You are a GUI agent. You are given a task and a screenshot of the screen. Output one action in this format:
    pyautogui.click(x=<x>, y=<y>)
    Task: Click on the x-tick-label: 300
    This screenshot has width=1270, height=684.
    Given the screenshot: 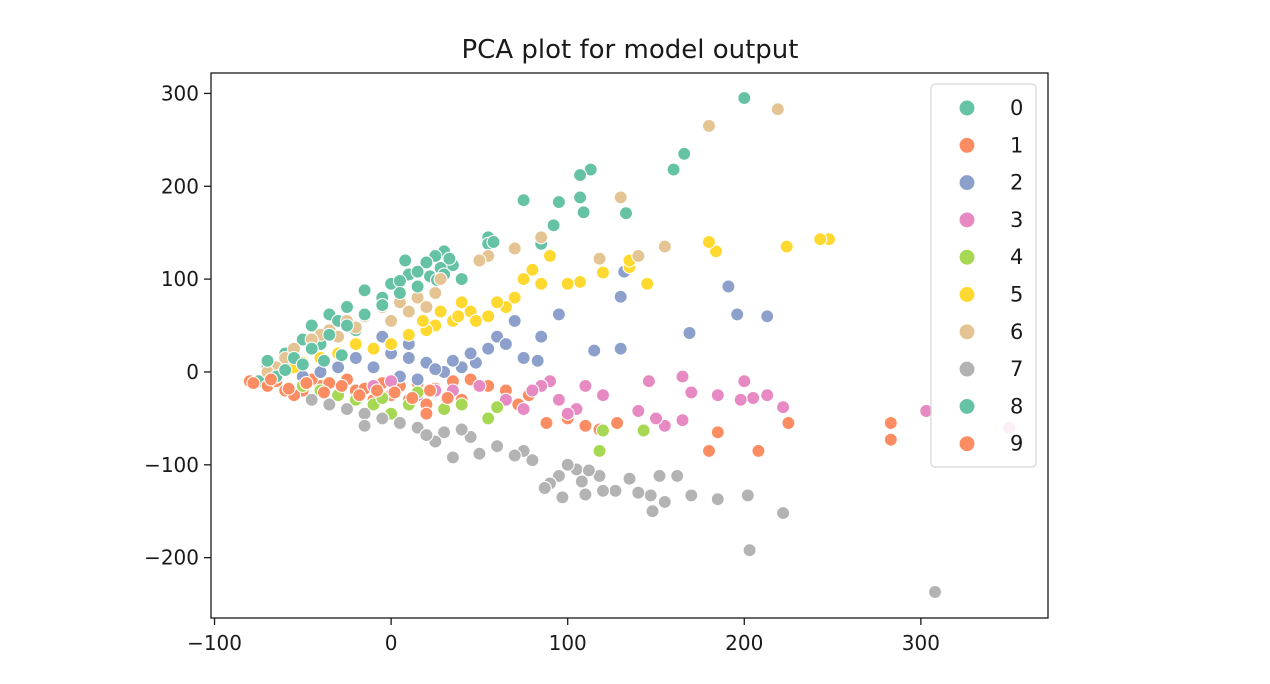 What is the action you would take?
    pyautogui.click(x=921, y=643)
    